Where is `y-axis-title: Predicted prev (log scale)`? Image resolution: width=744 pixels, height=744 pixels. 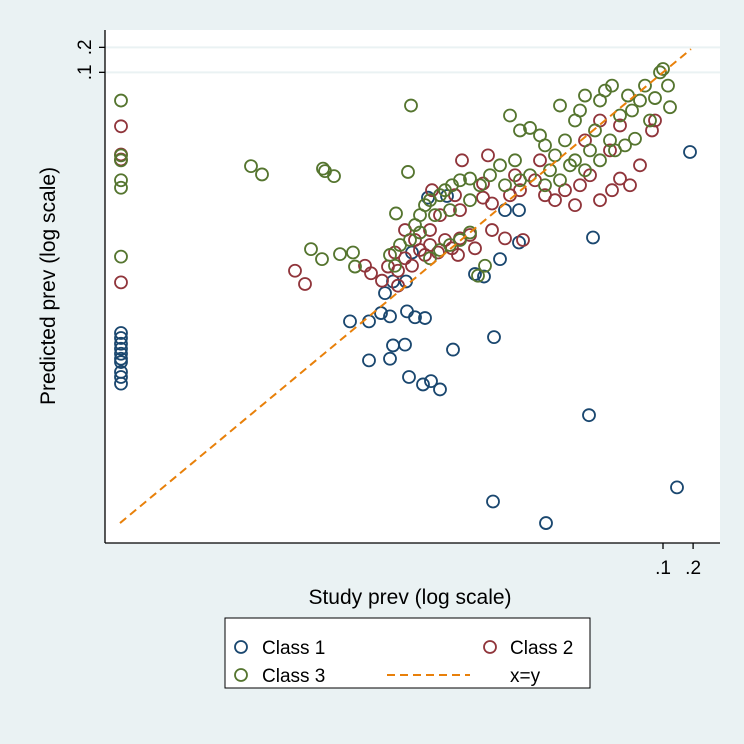 y-axis-title: Predicted prev (log scale) is located at coordinates (48, 286).